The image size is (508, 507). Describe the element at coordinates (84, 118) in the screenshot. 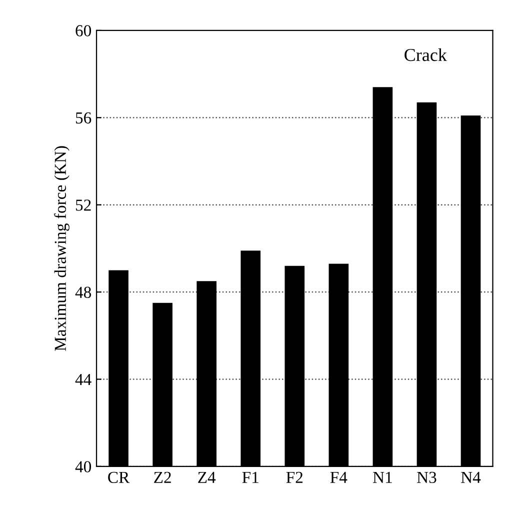

I see `y-tick-label: 56` at that location.